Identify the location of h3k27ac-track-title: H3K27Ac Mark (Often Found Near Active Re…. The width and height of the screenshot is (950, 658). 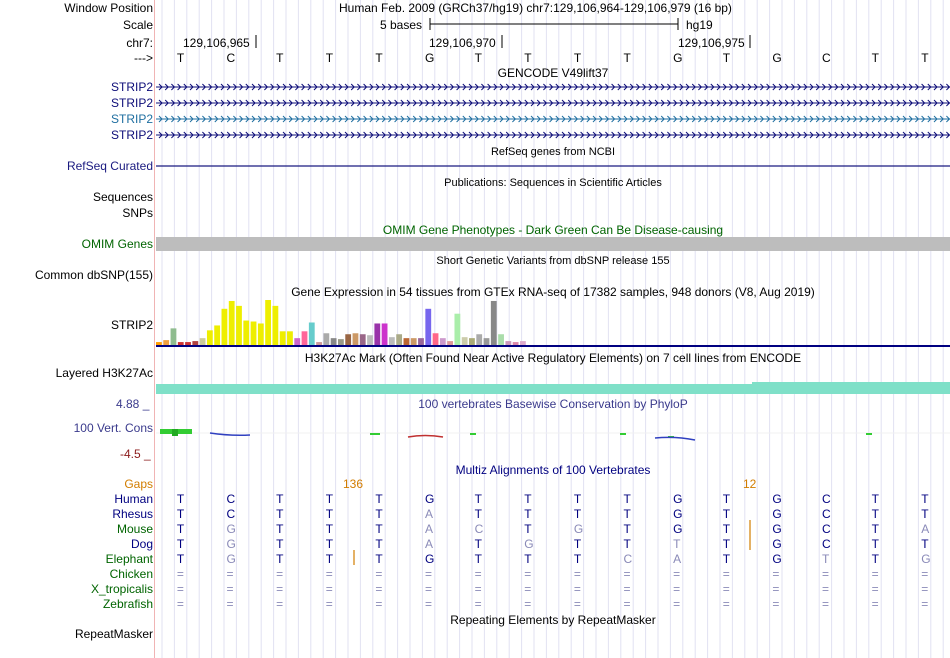
(553, 358).